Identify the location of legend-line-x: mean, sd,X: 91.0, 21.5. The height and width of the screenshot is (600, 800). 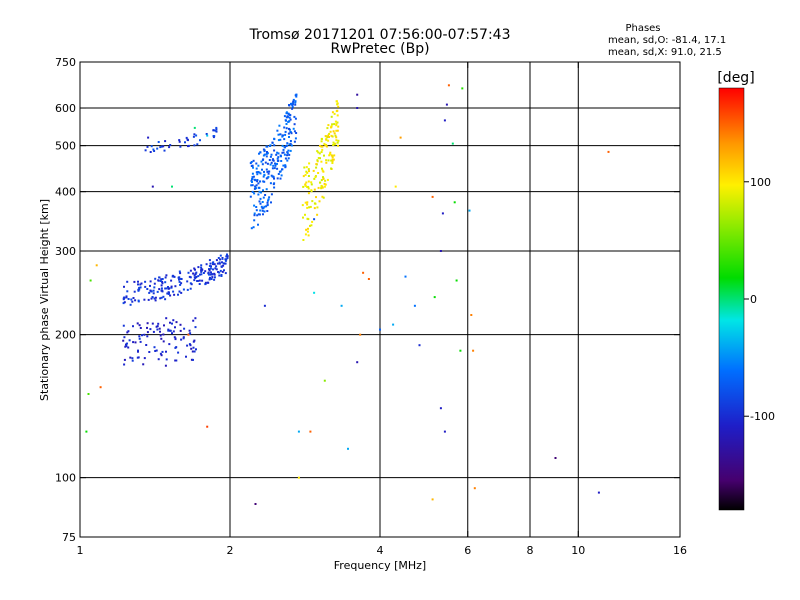
(665, 52).